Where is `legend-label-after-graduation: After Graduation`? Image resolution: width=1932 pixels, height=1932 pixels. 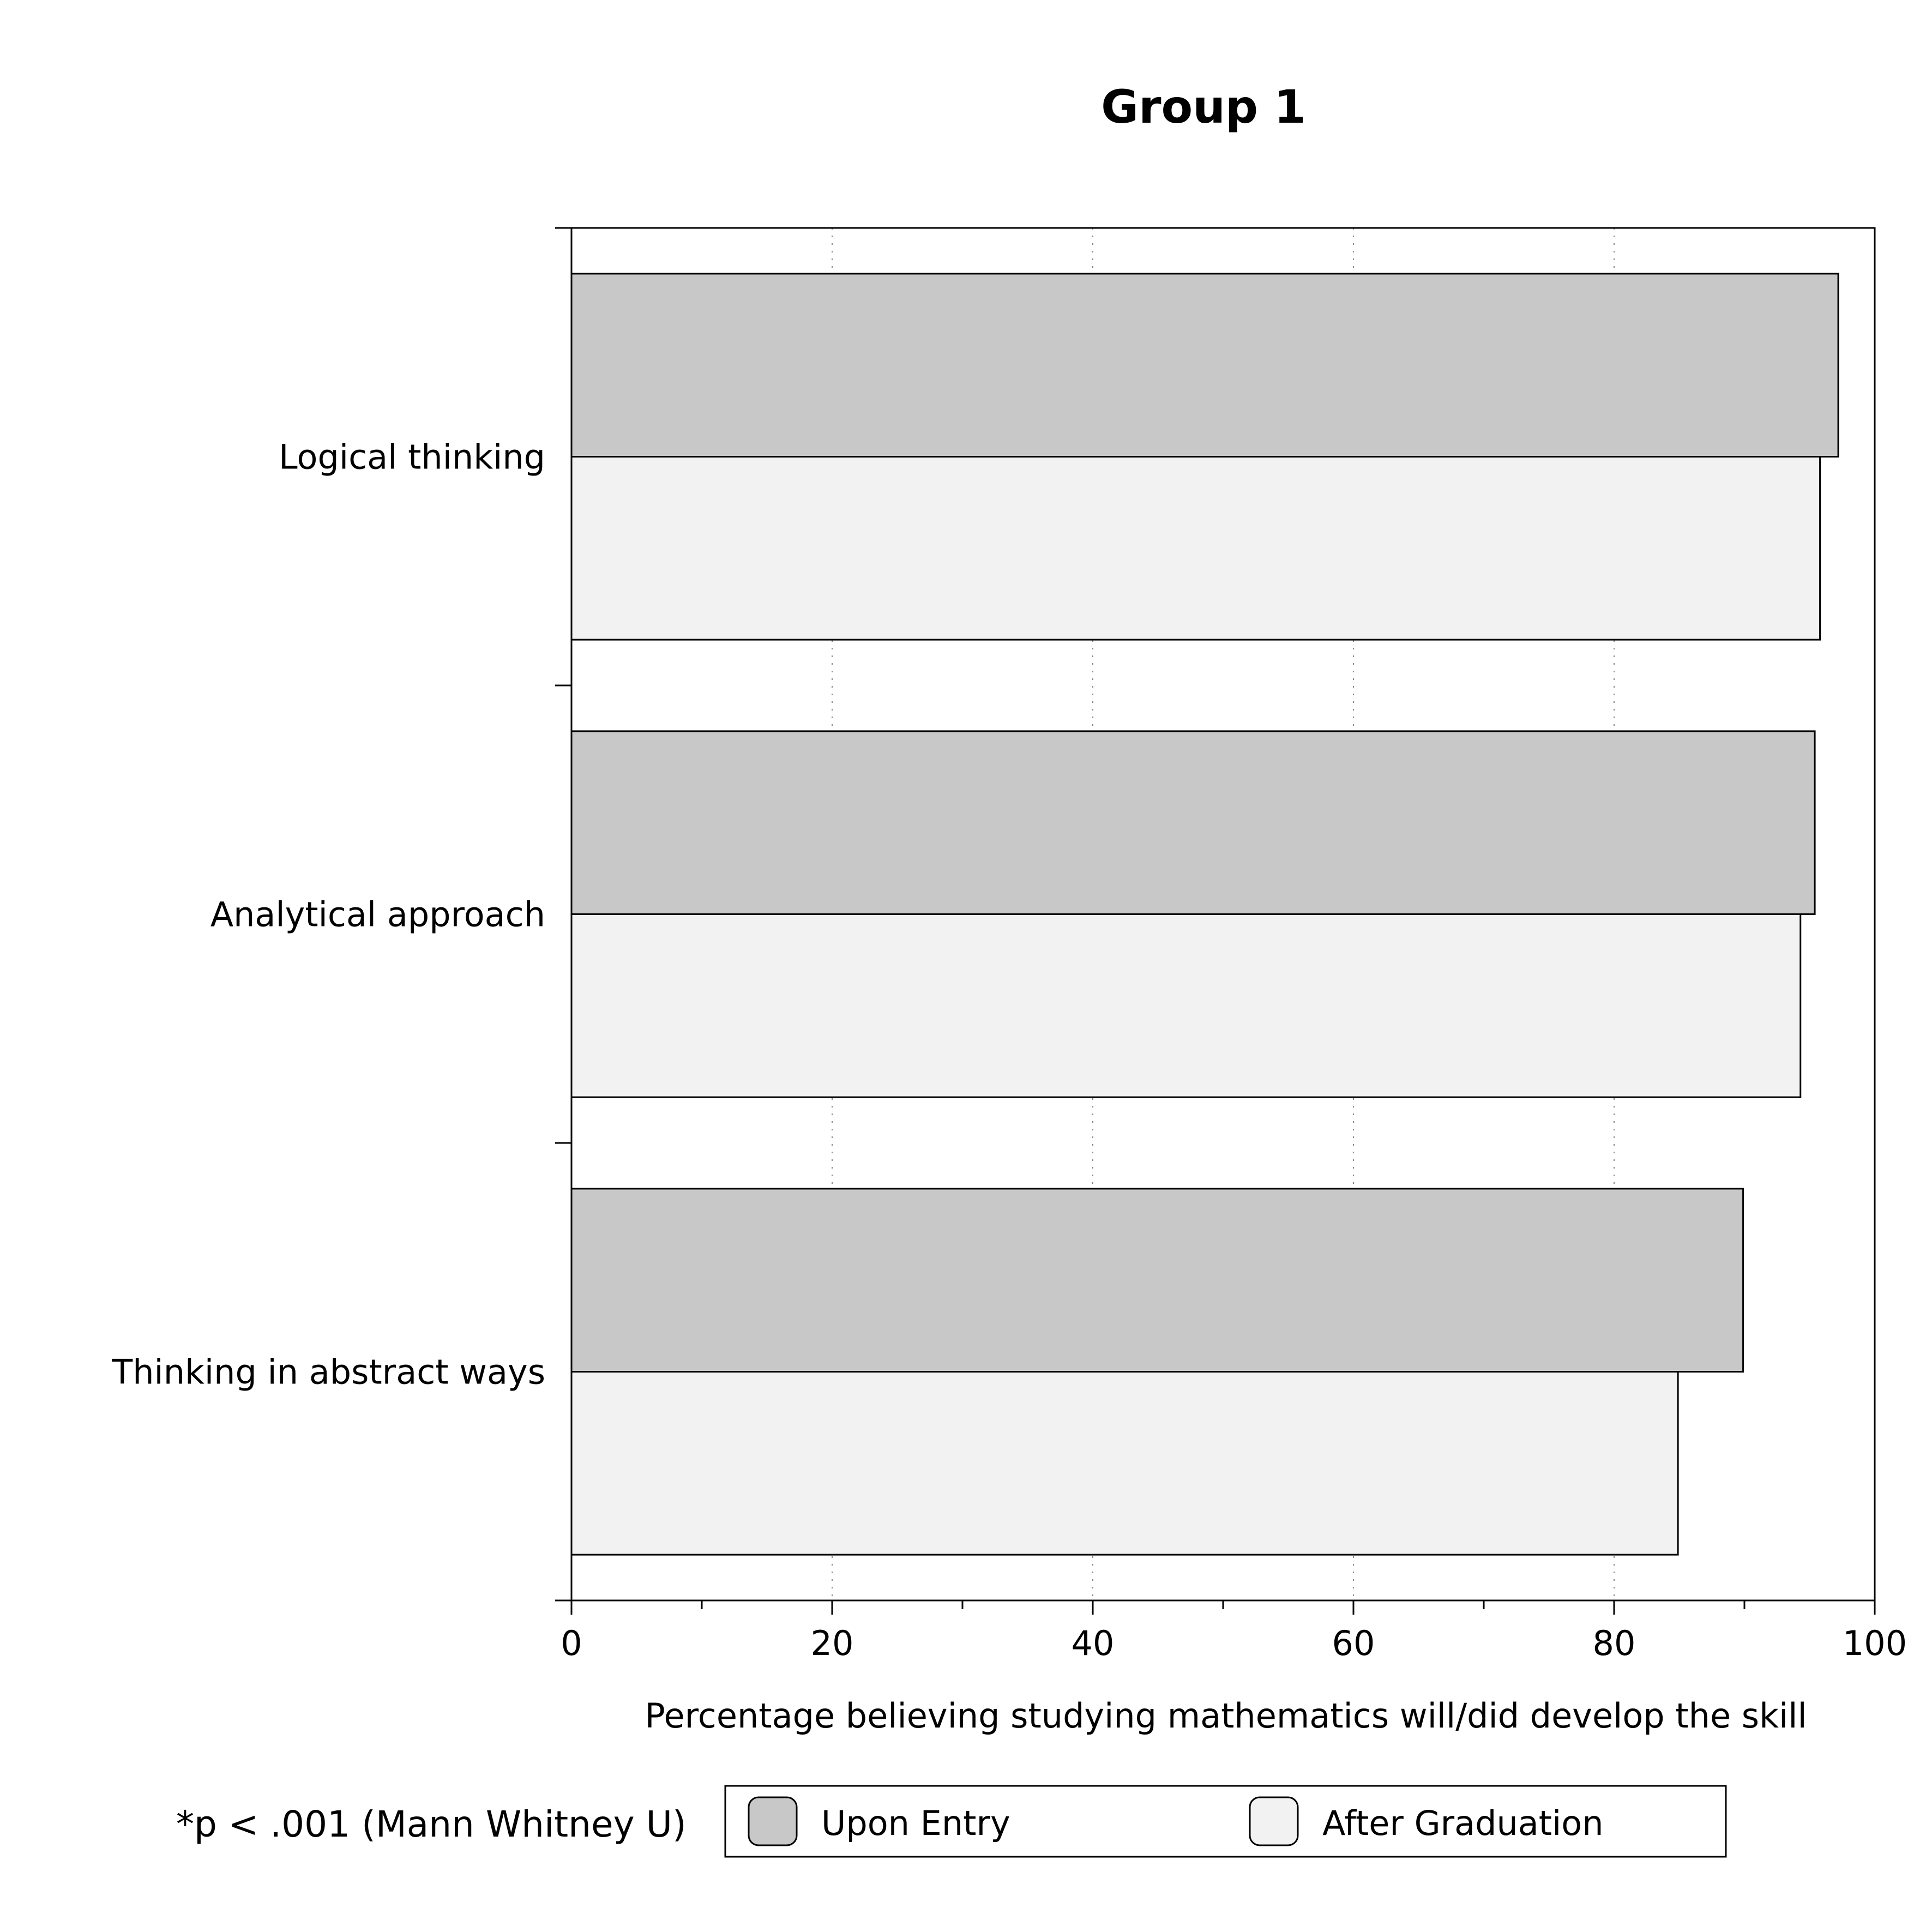 legend-label-after-graduation: After Graduation is located at coordinates (1463, 1823).